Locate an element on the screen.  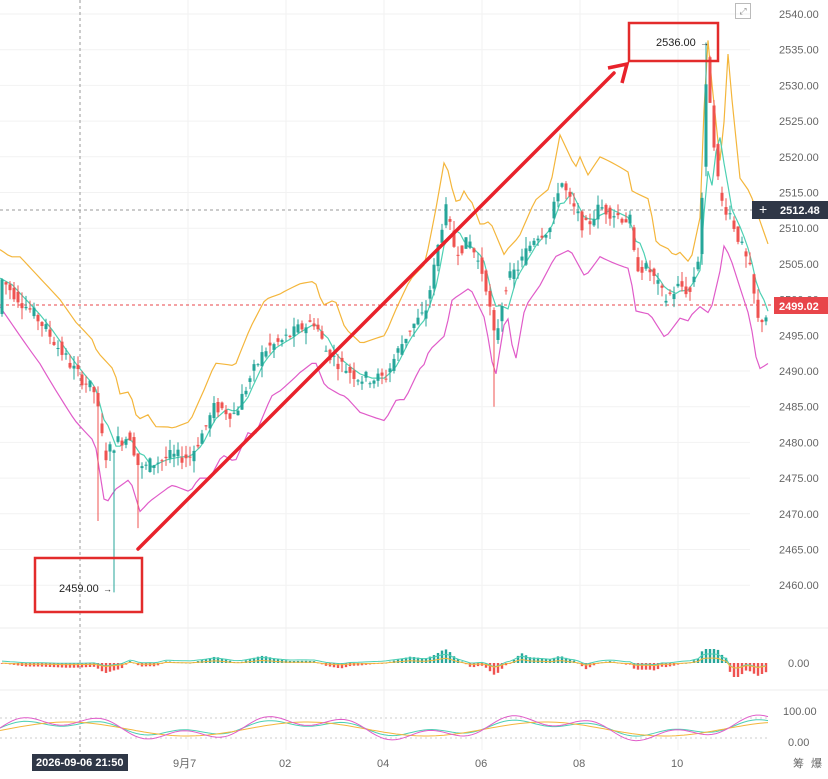
x-label-06: 06 is located at coordinates (481, 764).